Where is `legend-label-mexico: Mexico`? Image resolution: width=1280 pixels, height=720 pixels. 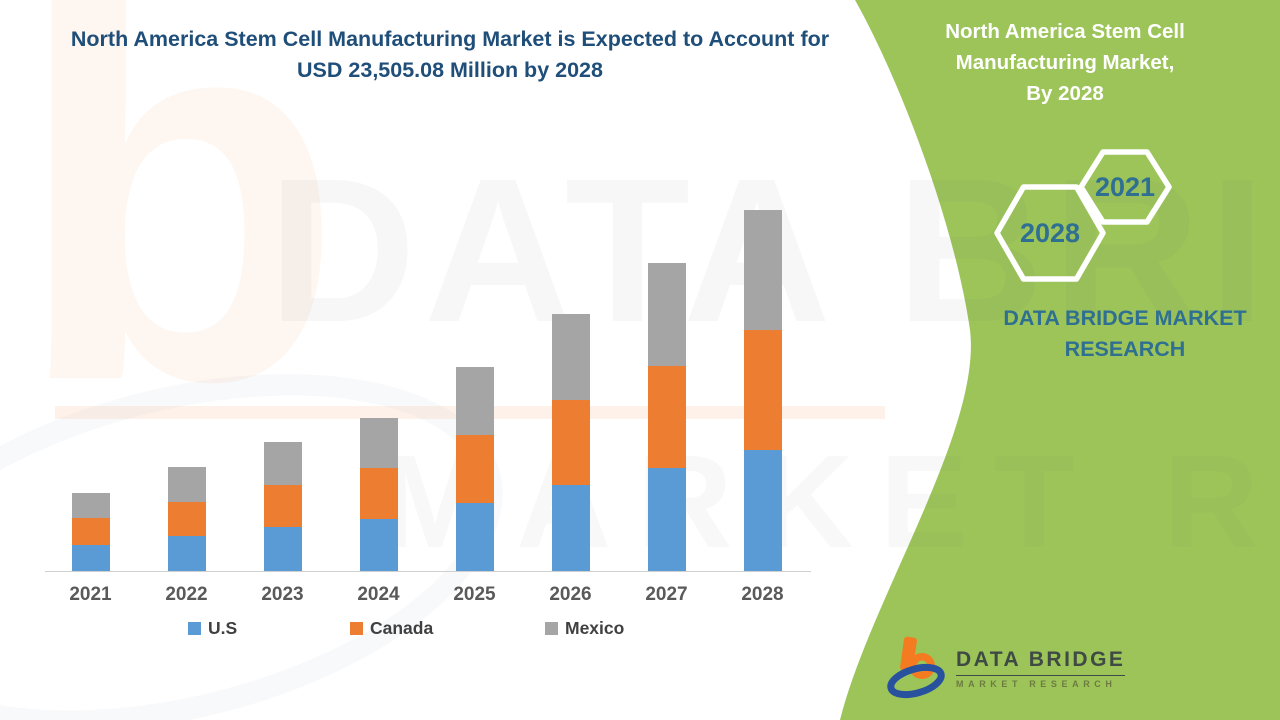
legend-label-mexico: Mexico is located at coordinates (595, 628).